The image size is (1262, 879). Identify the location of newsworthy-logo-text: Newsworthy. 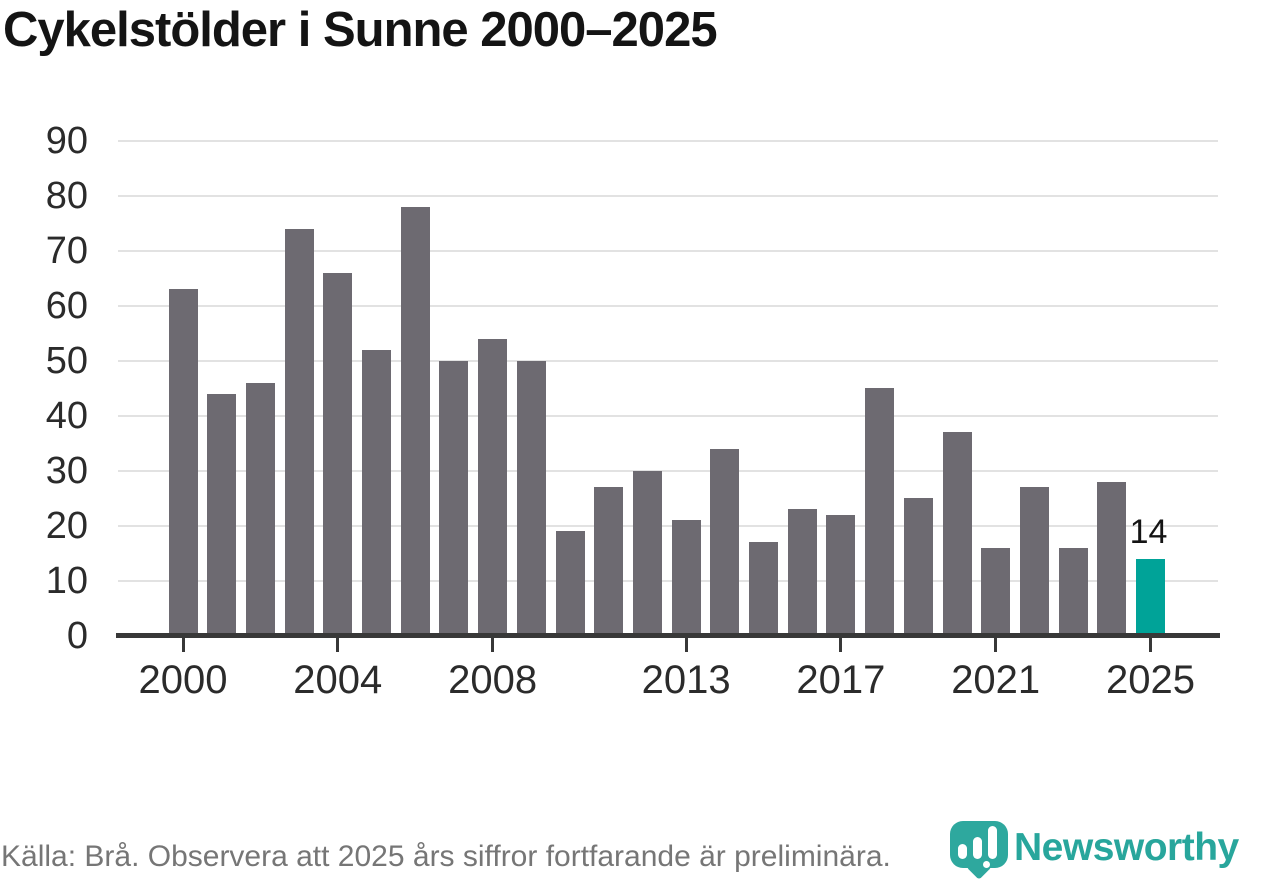
(1126, 847).